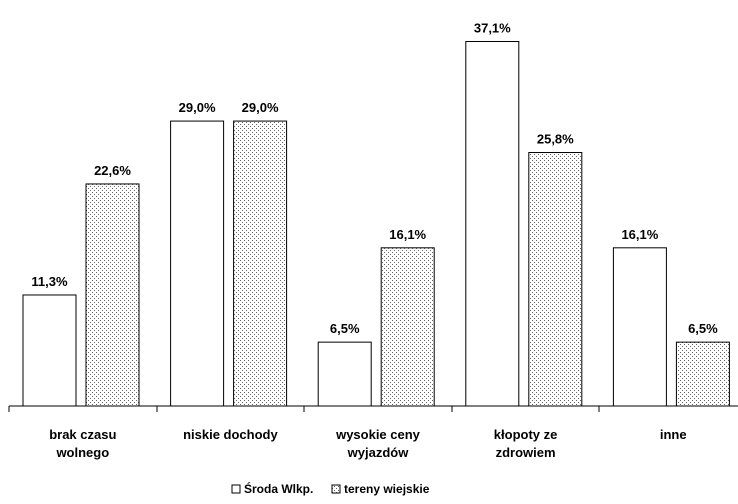  I want to click on data-label-s2-4: 25,8%, so click(555, 139).